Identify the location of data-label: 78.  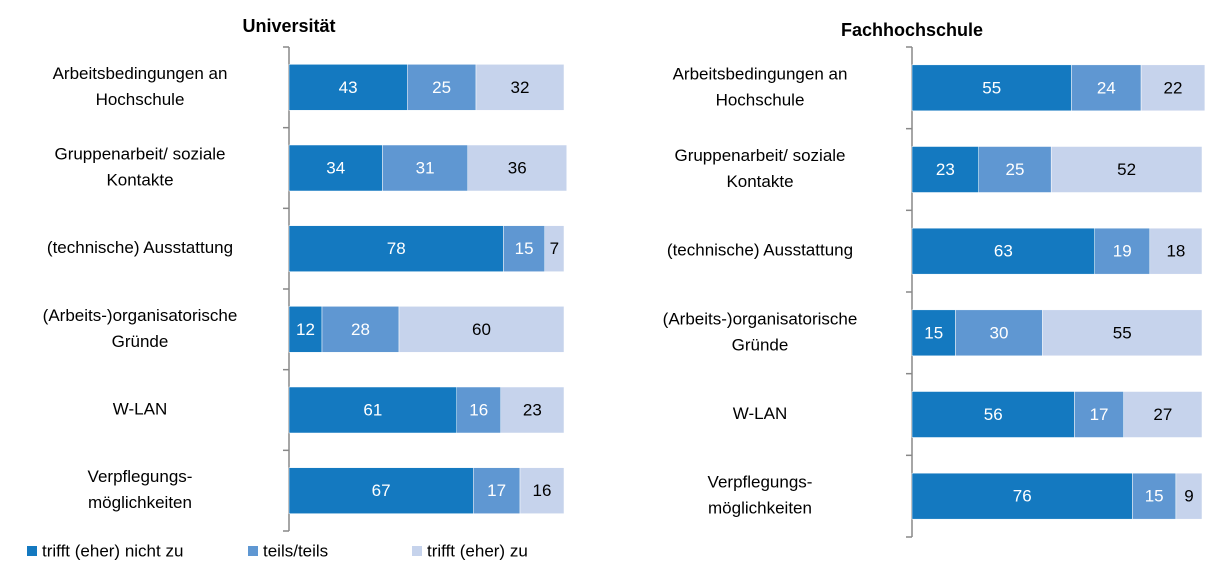
(396, 248).